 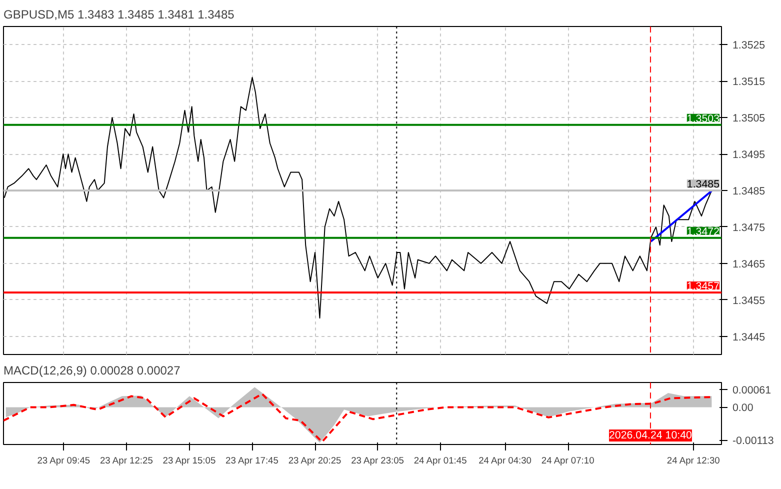 What do you see at coordinates (749, 264) in the screenshot?
I see `y-tick-label: 1.3465` at bounding box center [749, 264].